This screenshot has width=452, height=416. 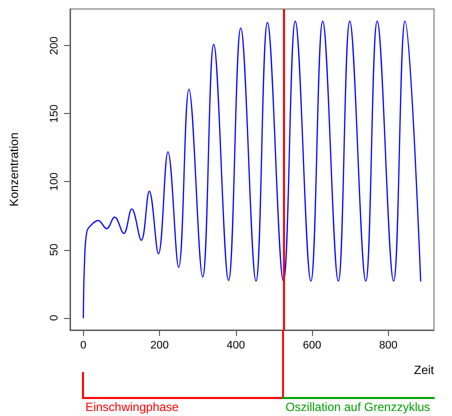 I want to click on x-tick-label: 0, so click(x=83, y=346).